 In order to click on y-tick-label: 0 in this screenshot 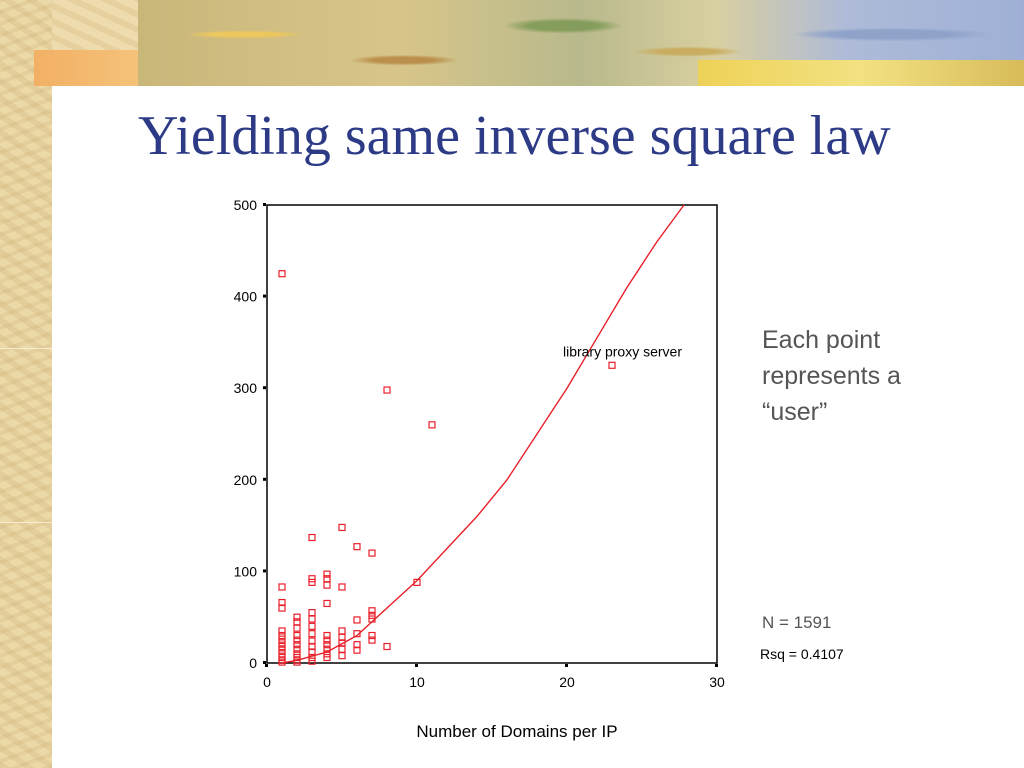, I will do `click(253, 663)`.